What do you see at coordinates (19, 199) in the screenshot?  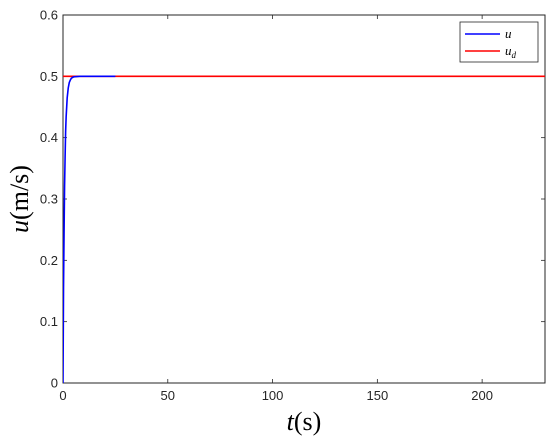 I see `y-axis-label: u(m/s)` at bounding box center [19, 199].